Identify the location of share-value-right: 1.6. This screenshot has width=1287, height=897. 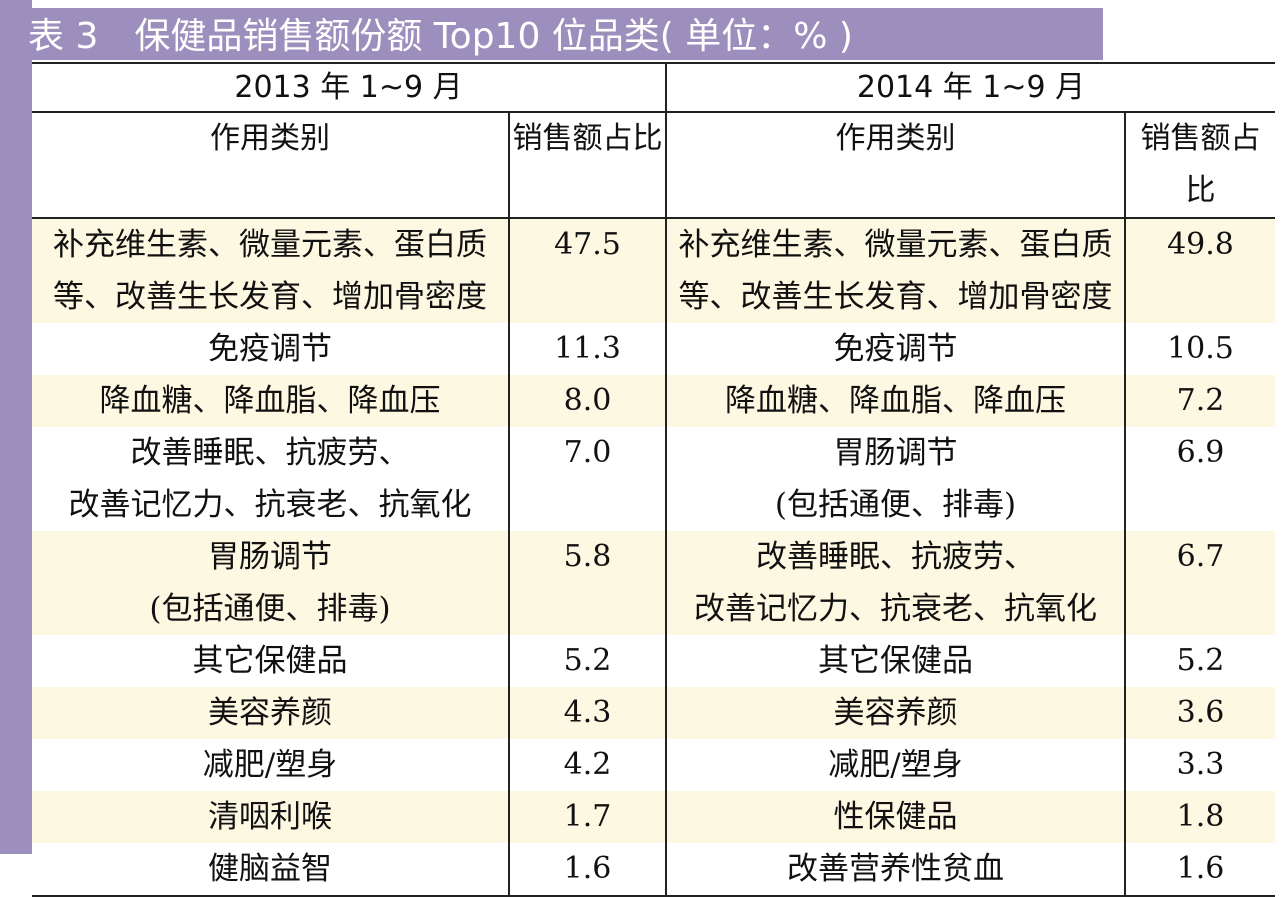
(1200, 870).